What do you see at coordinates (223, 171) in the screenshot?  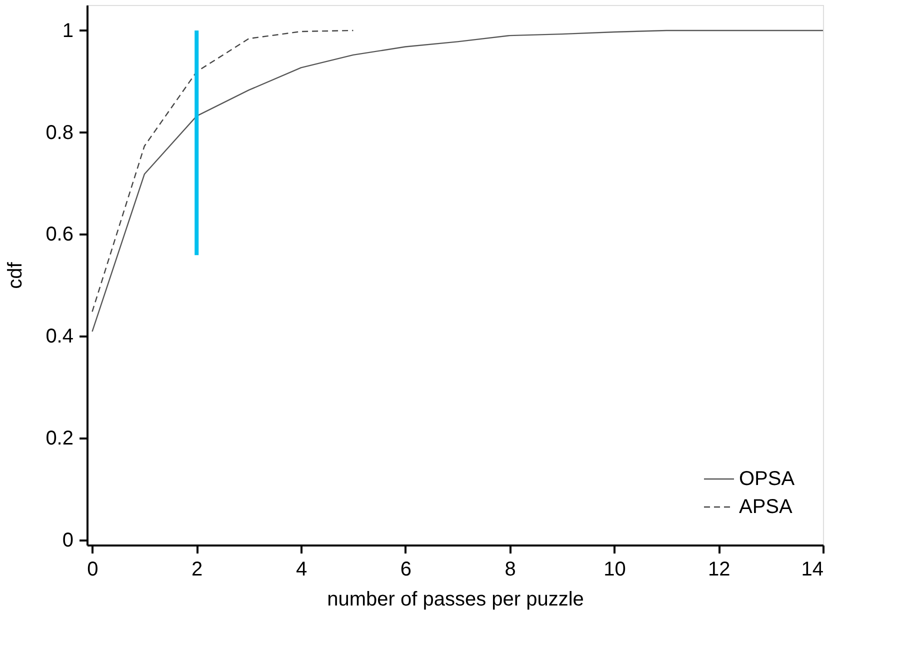 I see `line-series` at bounding box center [223, 171].